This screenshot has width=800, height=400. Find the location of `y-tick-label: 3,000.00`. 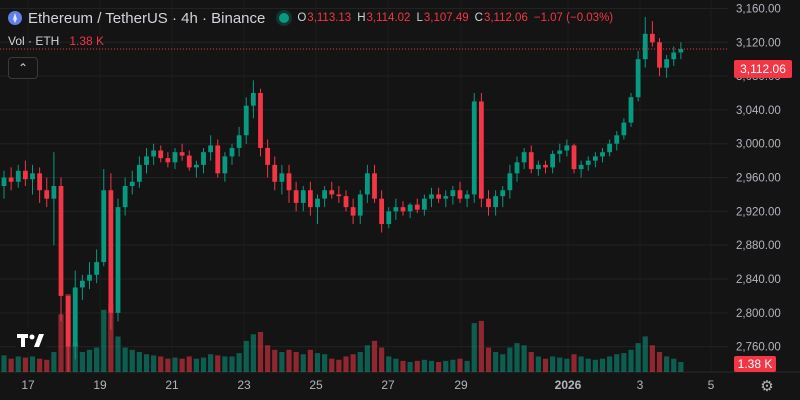

y-tick-label: 3,000.00 is located at coordinates (758, 145).